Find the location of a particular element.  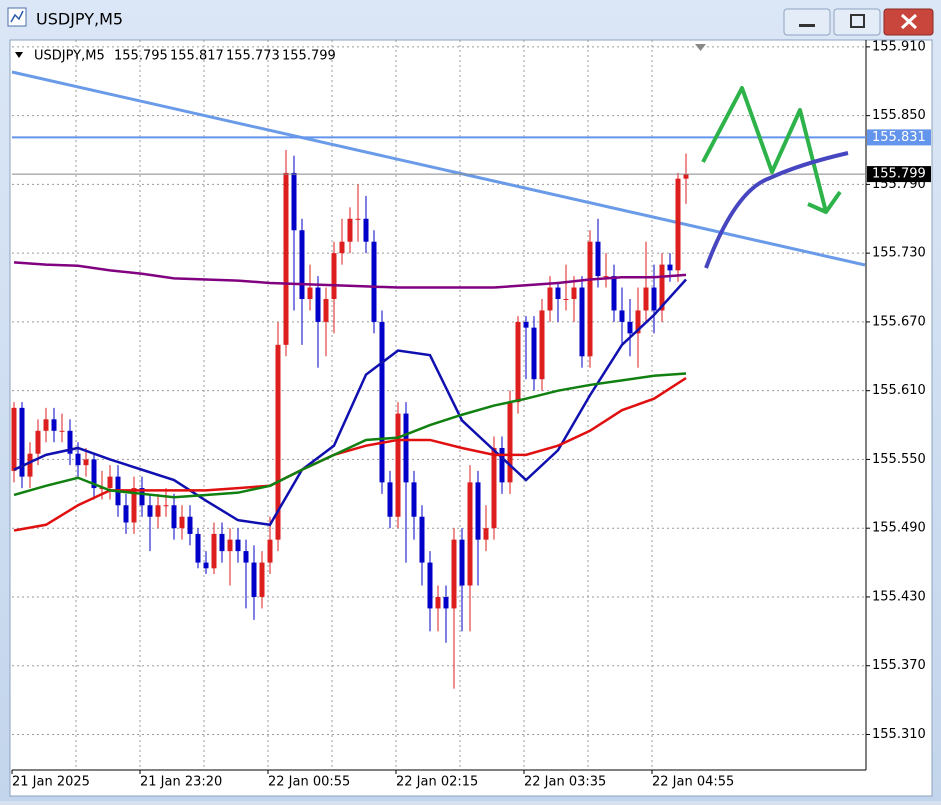

y-tick-label: 155.610 is located at coordinates (899, 390).